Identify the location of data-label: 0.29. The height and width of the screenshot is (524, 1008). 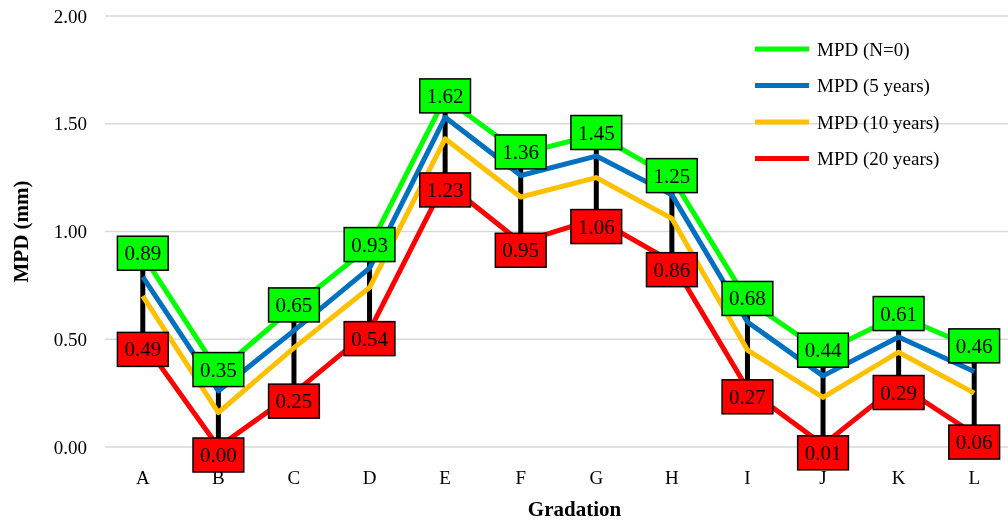
(898, 392).